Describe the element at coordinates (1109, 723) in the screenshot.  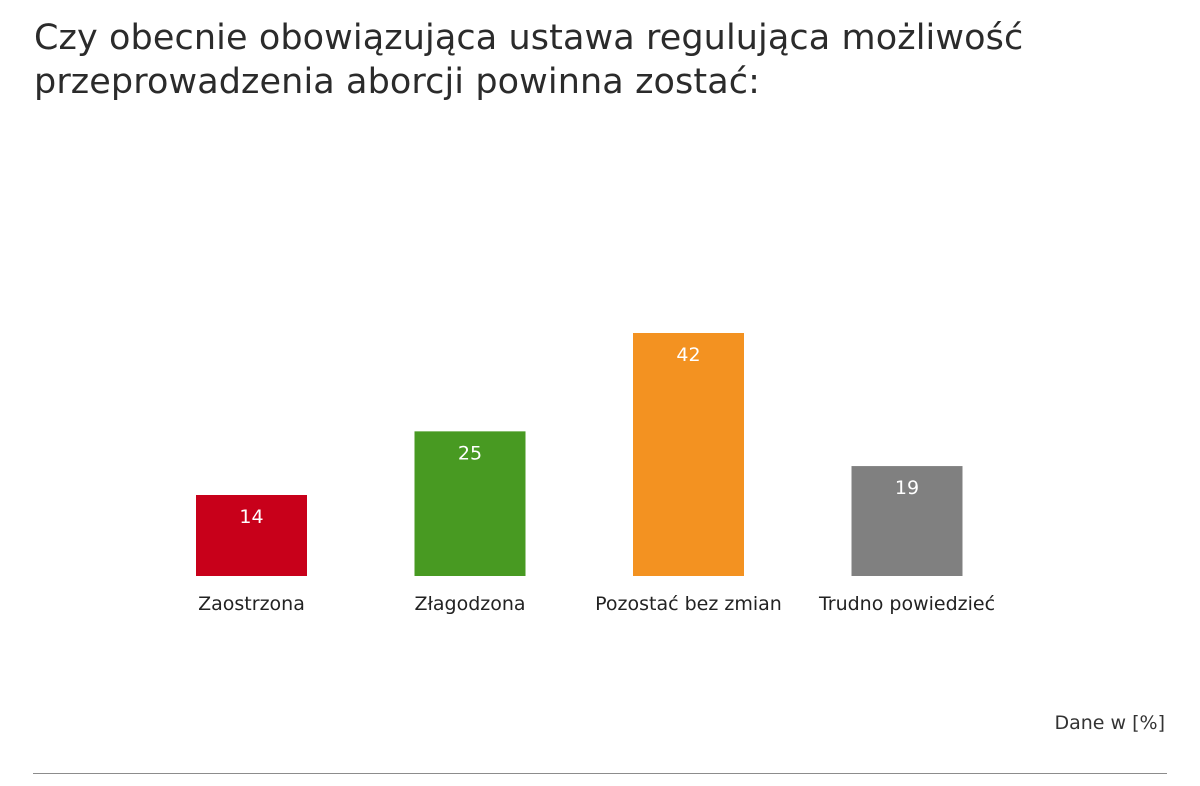
I see `unit-note: Dane w [%]` at that location.